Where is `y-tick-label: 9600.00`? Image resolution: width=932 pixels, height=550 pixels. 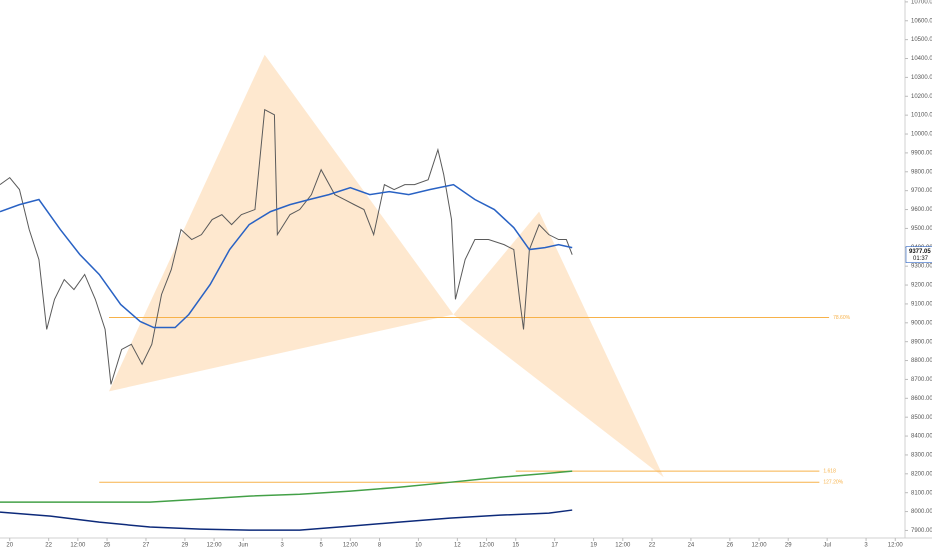 y-tick-label: 9600.00 is located at coordinates (921, 210).